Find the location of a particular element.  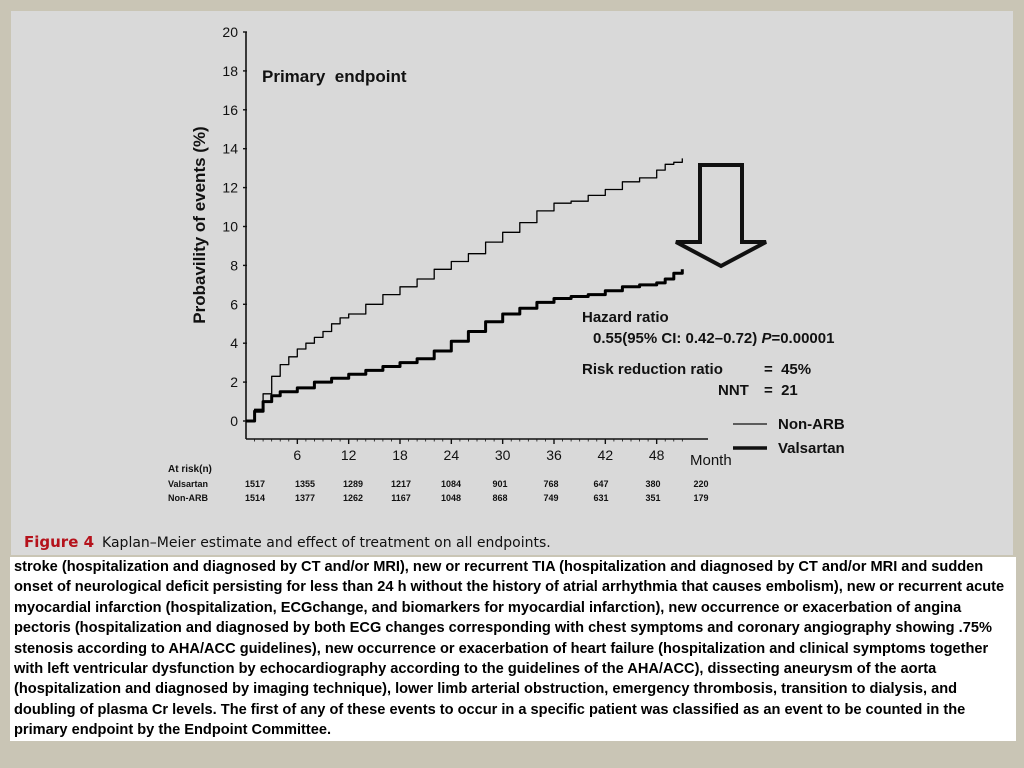

y-tick-label: 2 is located at coordinates (234, 382).